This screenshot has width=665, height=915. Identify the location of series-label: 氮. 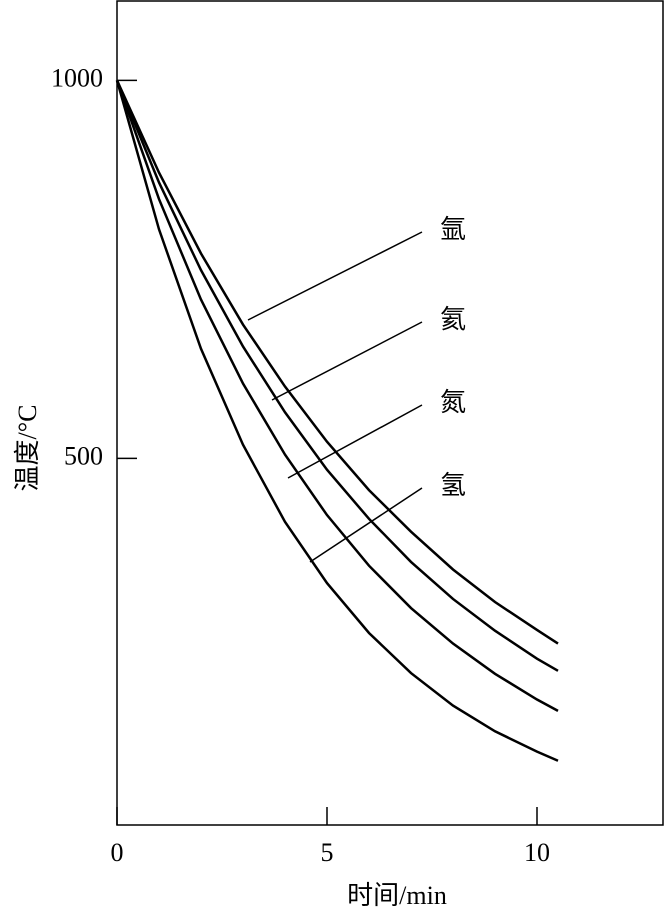
(453, 402).